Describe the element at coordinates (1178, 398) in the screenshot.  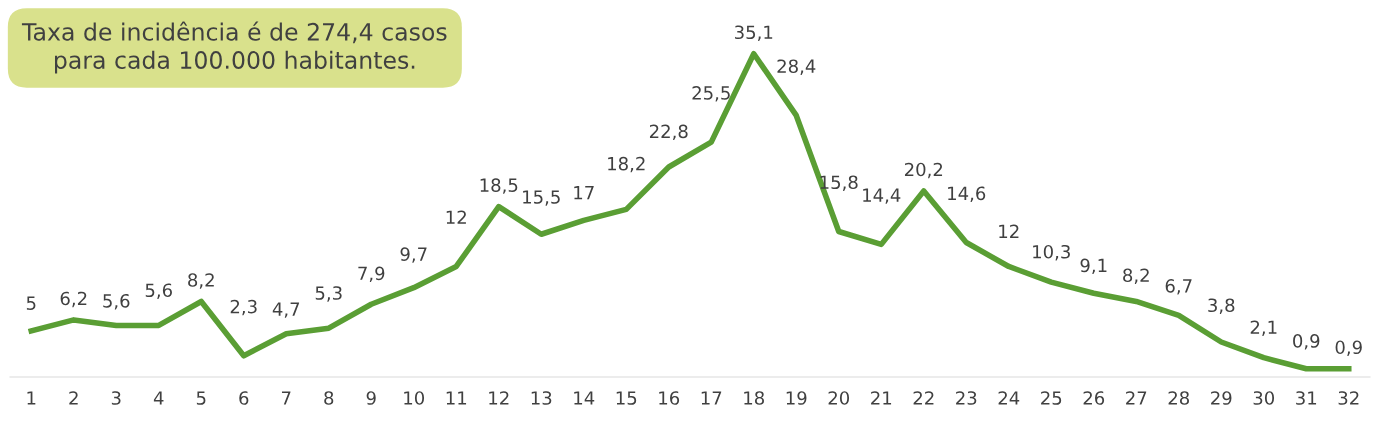
I see `x-tick-label: 28` at that location.